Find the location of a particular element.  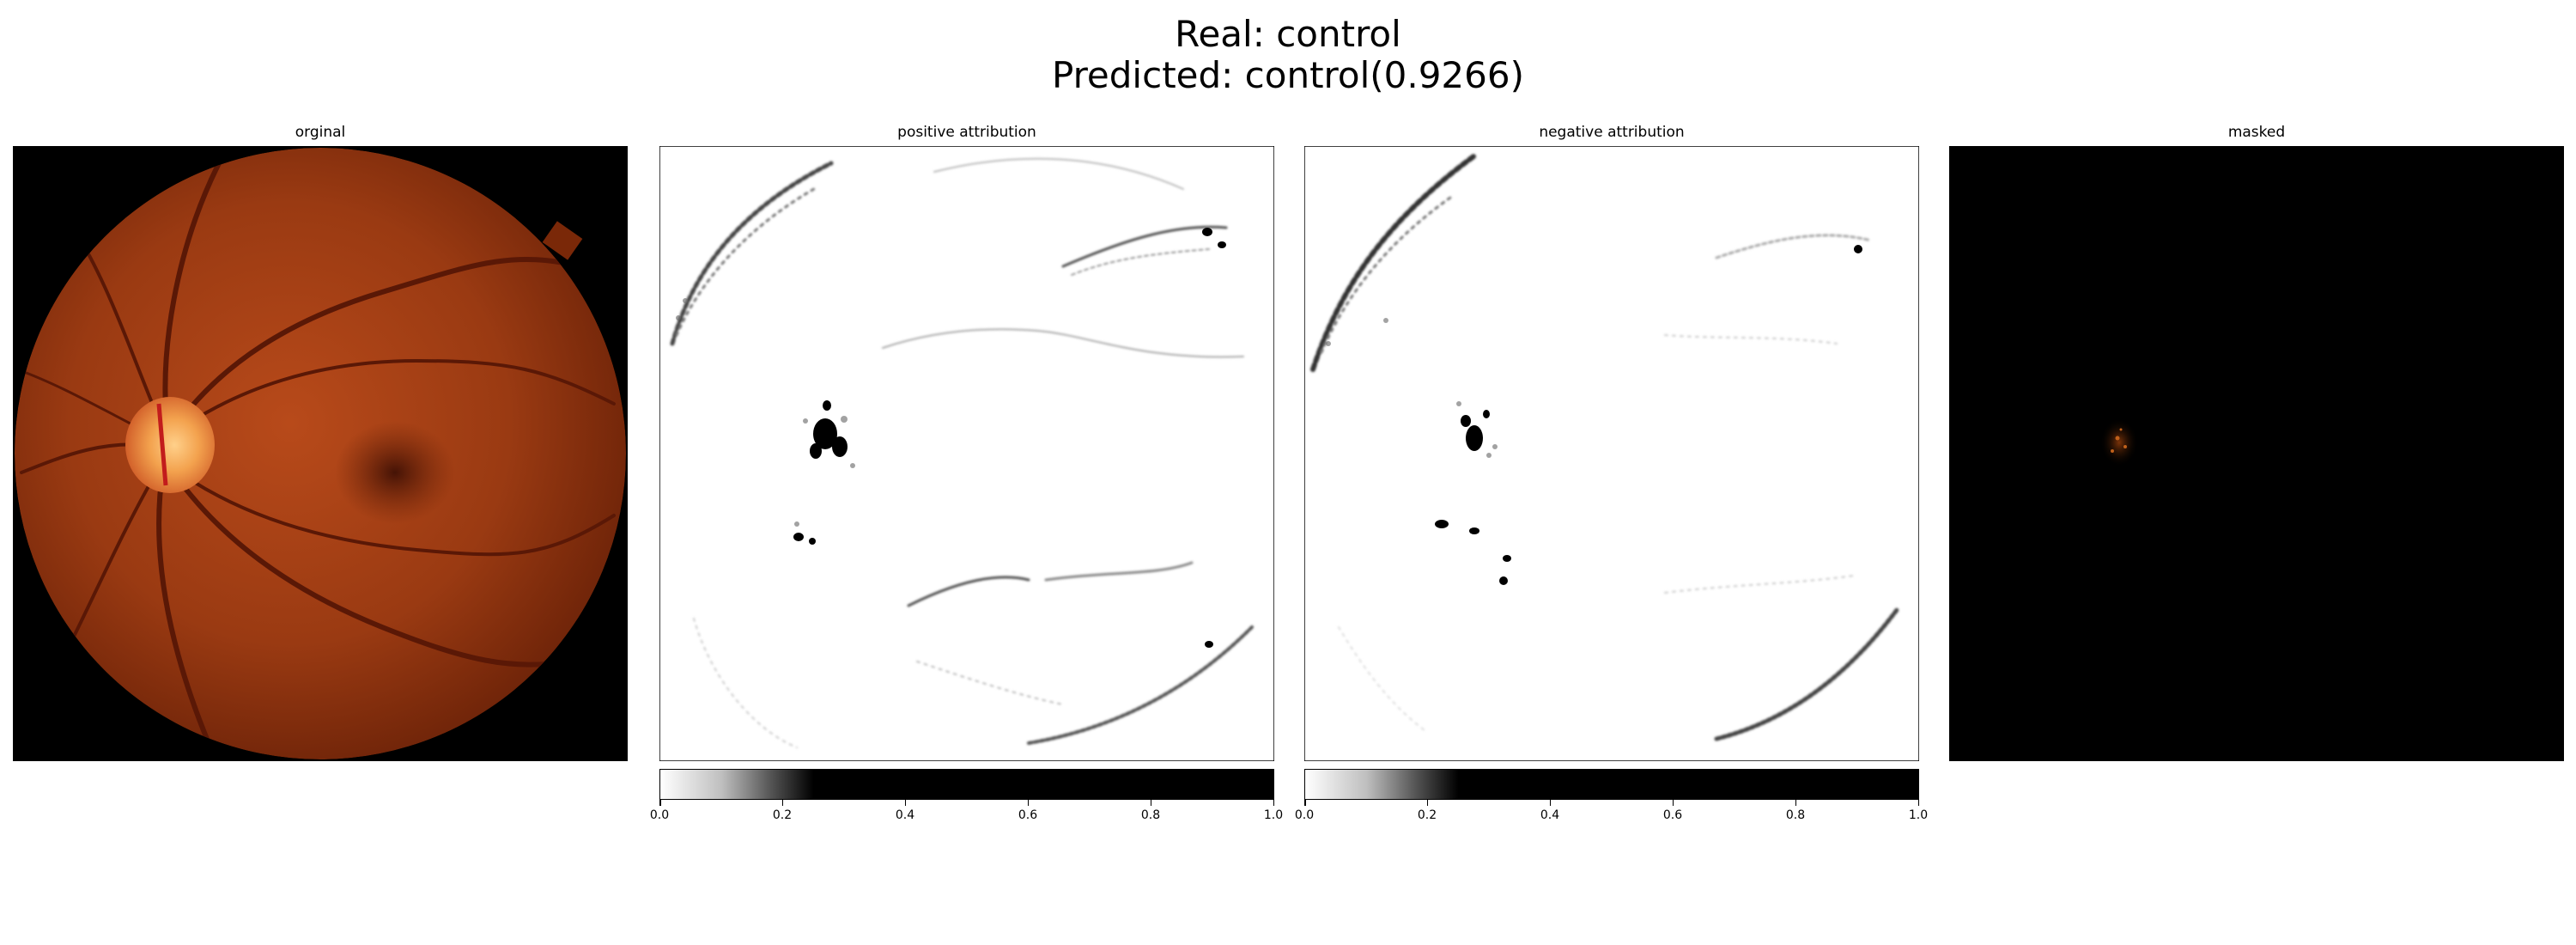

panel-title-negative-attribution: negative attribution is located at coordinates (1612, 132).